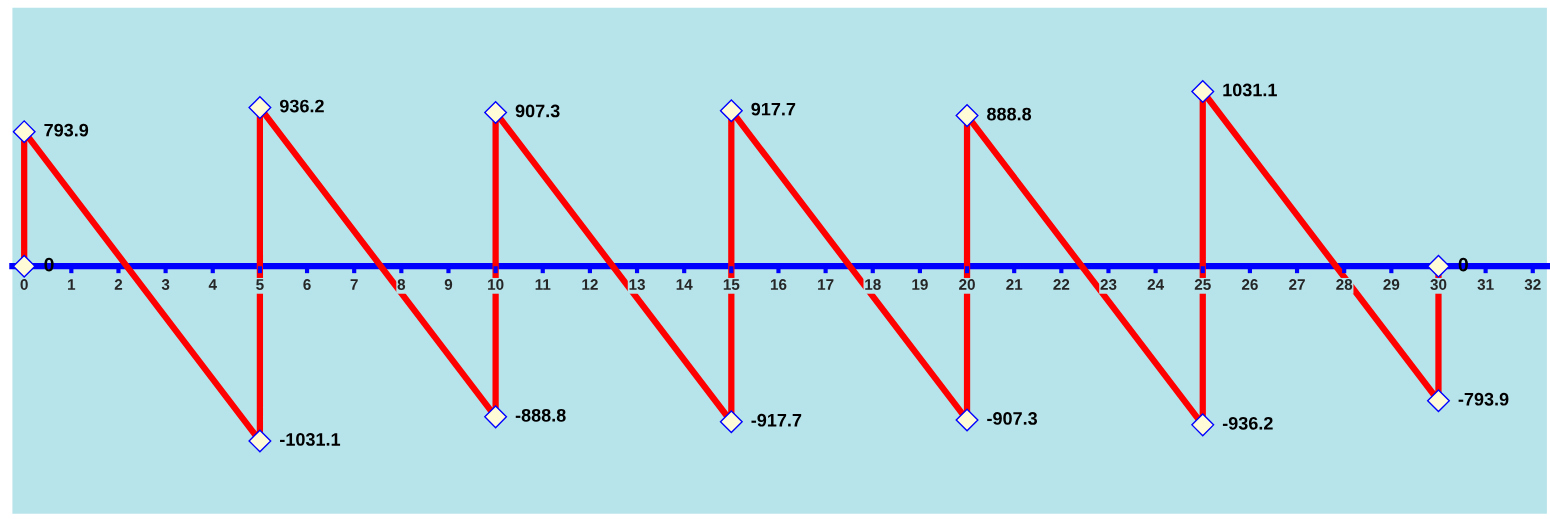  Describe the element at coordinates (401, 284) in the screenshot. I see `x-tick-label: 8` at that location.